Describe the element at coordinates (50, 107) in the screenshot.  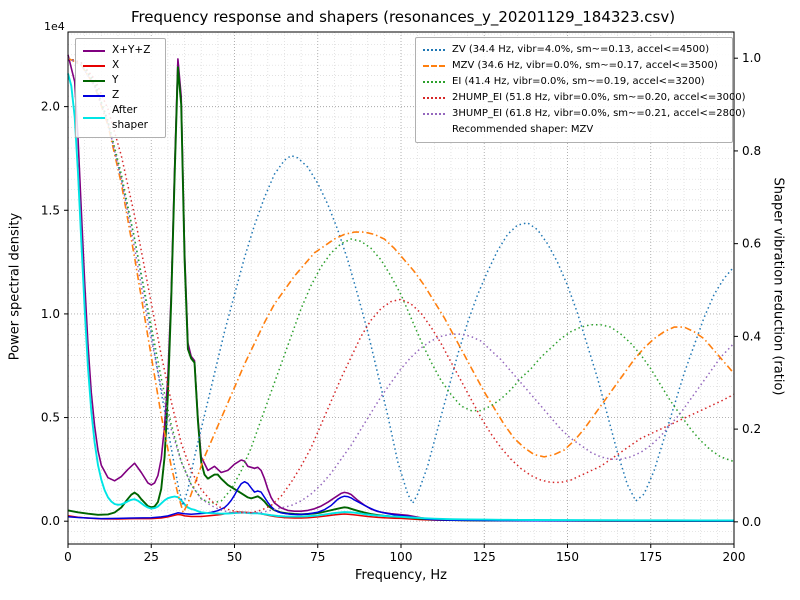
I see `left-y-tick-label: 2.0` at that location.